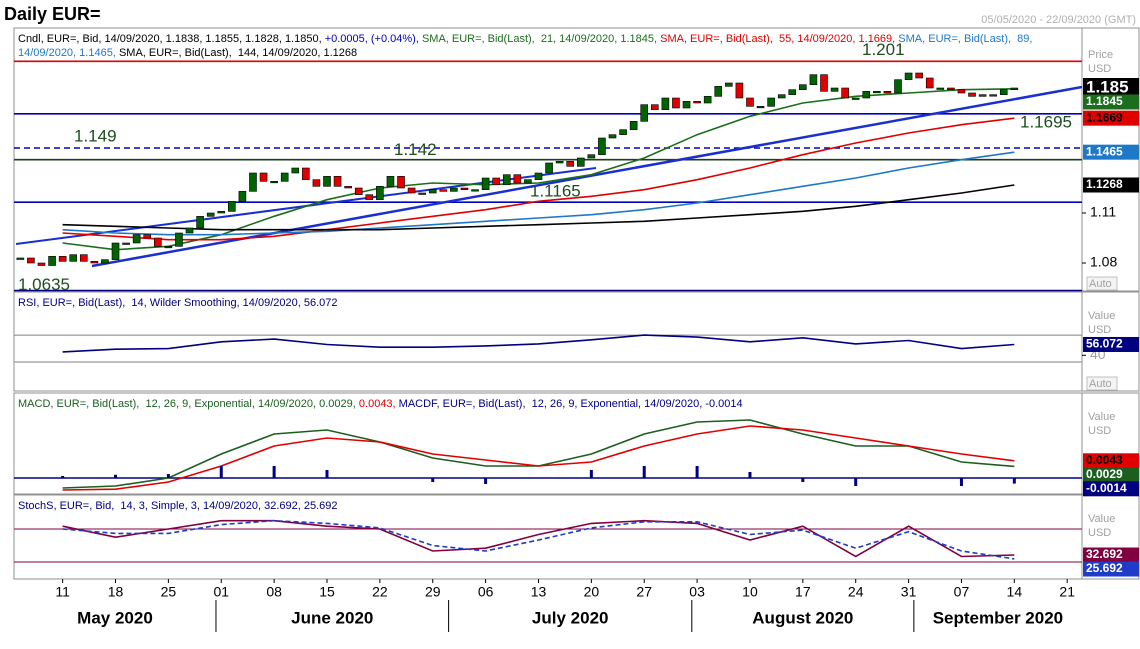 This screenshot has width=1140, height=649. What do you see at coordinates (221, 592) in the screenshot?
I see `x-tick-label: 01` at bounding box center [221, 592].